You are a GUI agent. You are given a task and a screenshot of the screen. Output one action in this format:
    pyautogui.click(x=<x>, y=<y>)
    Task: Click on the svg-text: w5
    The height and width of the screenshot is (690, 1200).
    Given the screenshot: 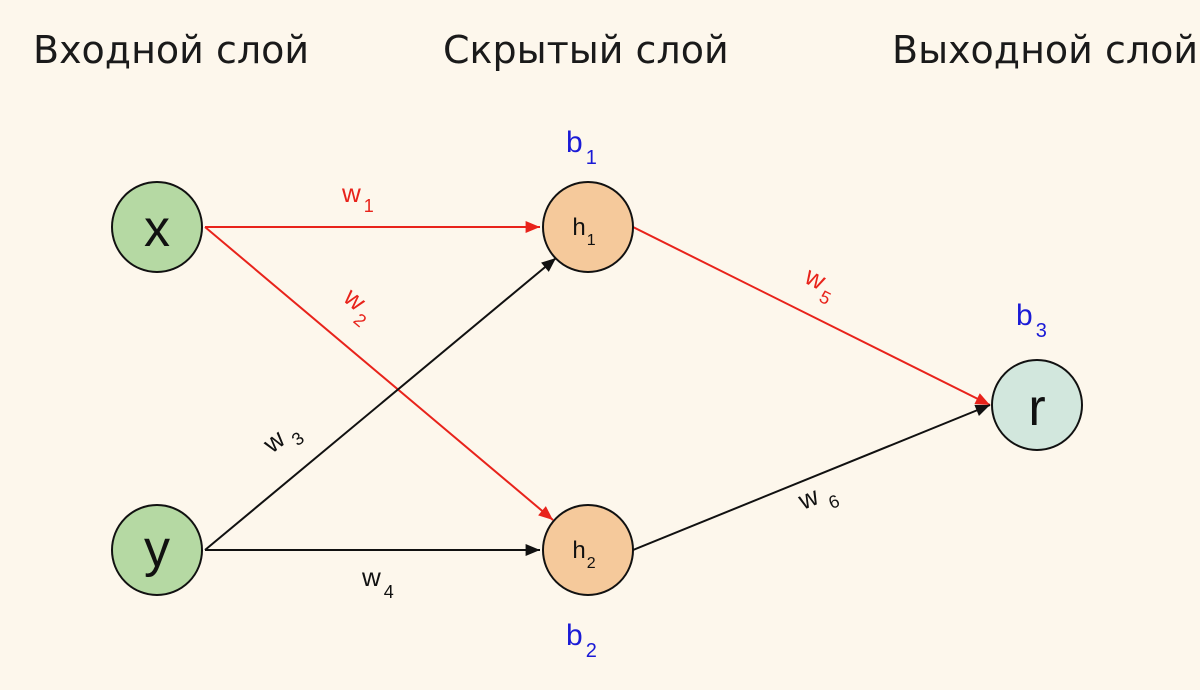 What is the action you would take?
    pyautogui.click(x=819, y=284)
    